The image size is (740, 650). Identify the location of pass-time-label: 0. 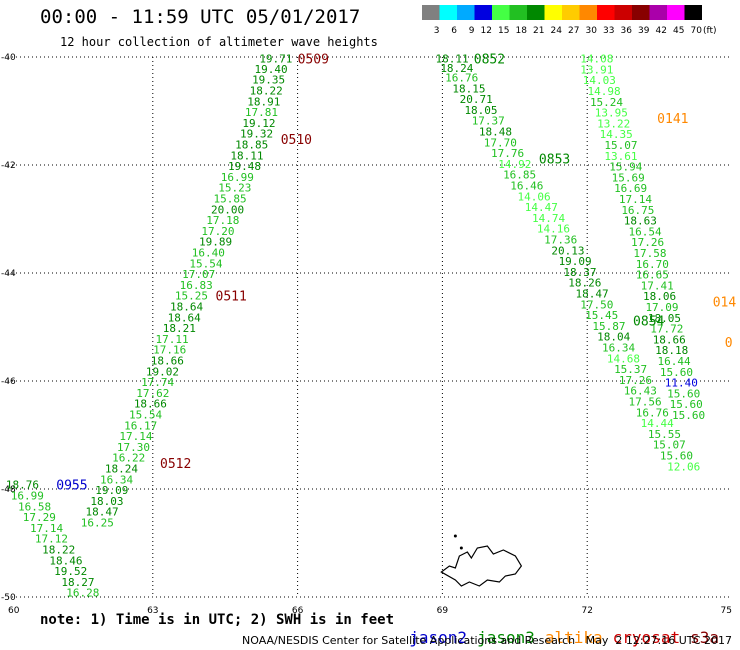
(729, 343).